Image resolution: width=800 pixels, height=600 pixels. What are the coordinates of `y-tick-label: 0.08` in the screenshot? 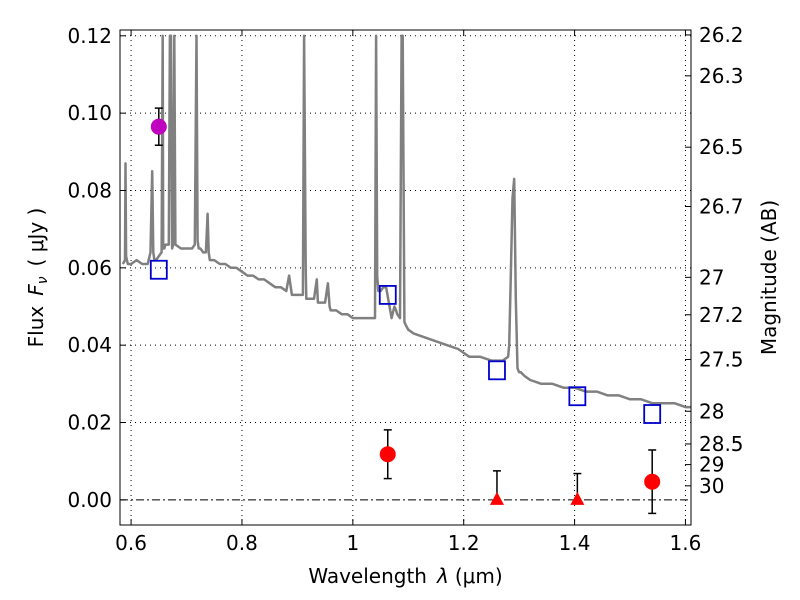 It's located at (89, 190).